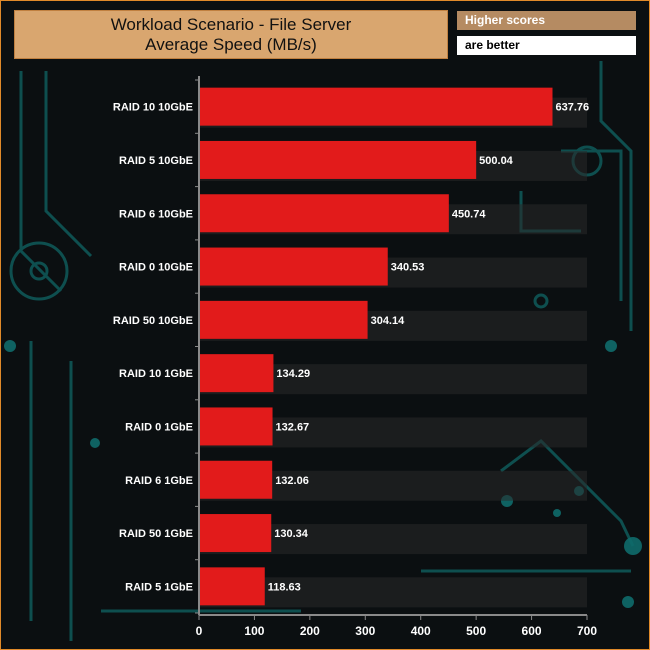 Image resolution: width=650 pixels, height=650 pixels. What do you see at coordinates (159, 481) in the screenshot?
I see `category-label: RAID 6 1GbE` at bounding box center [159, 481].